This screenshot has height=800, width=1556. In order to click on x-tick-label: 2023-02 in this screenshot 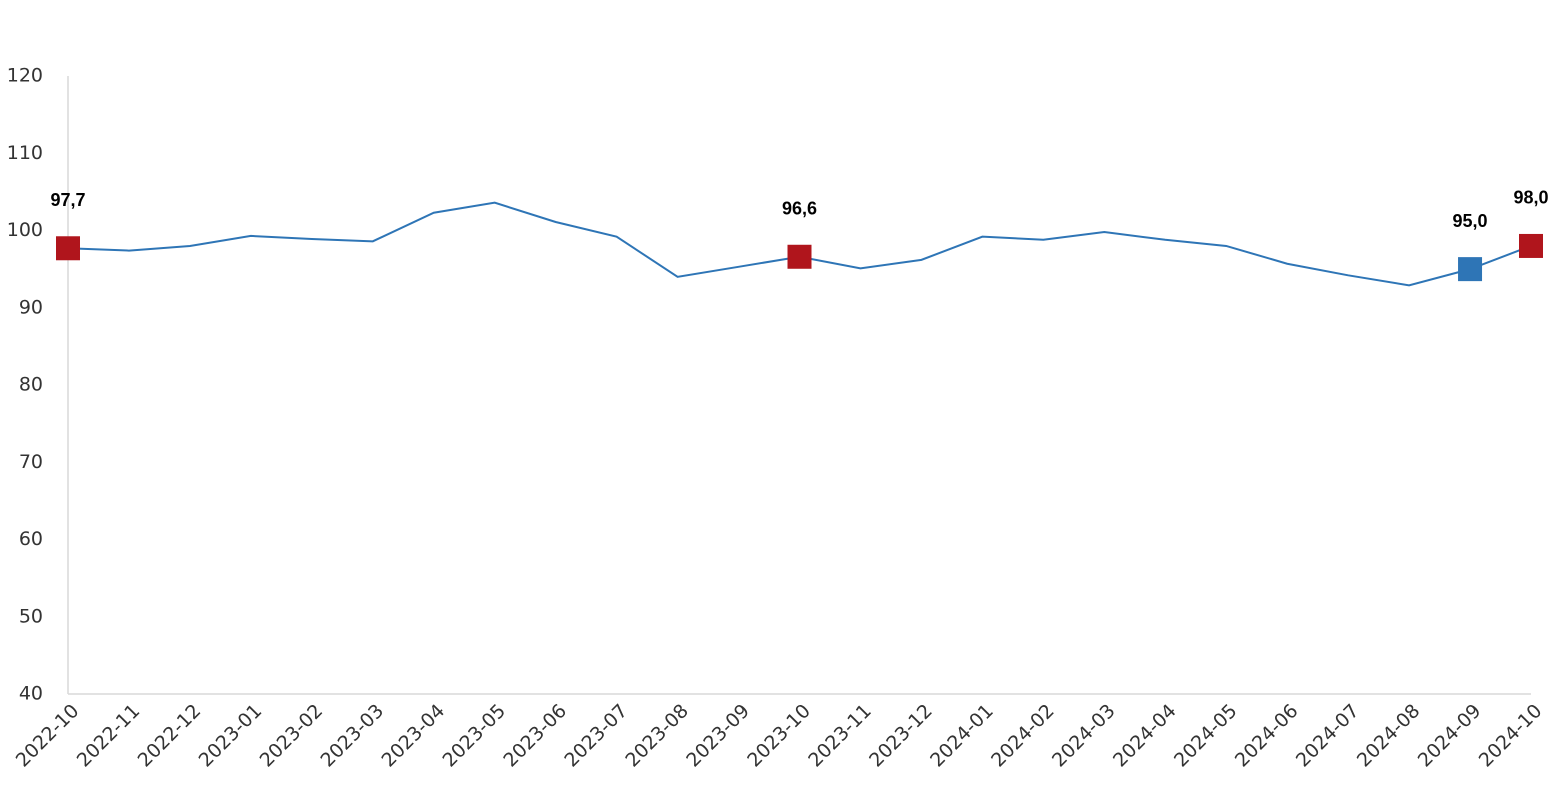, I will do `click(292, 736)`.